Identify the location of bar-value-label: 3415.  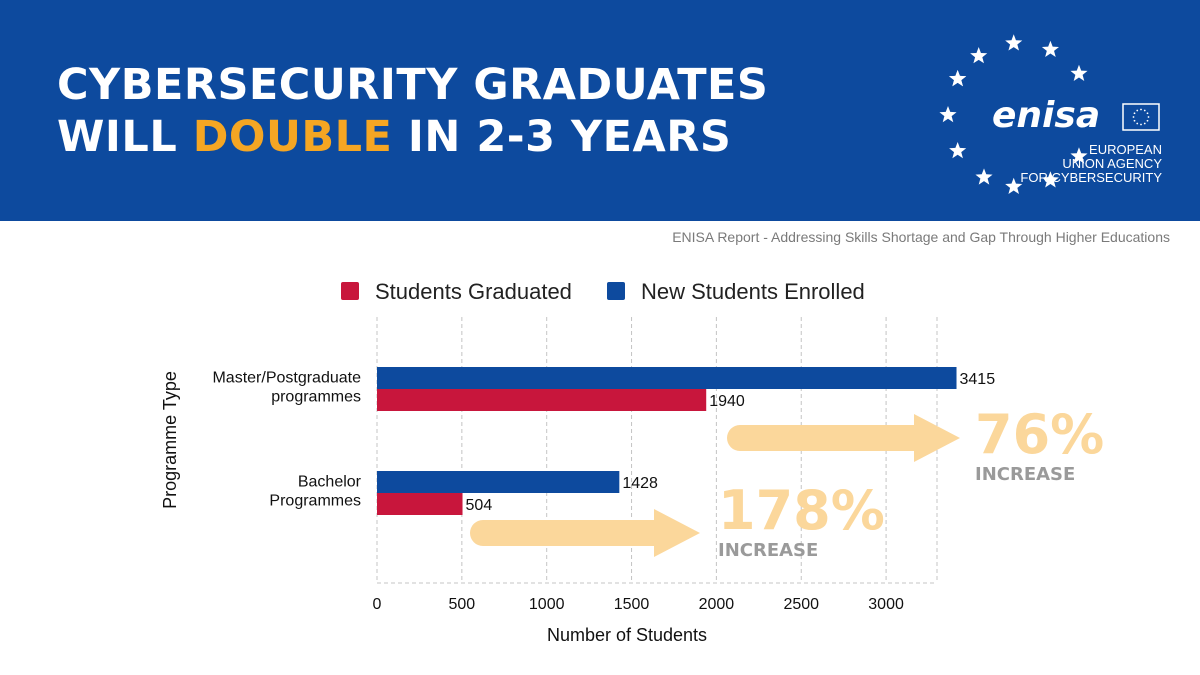
(978, 379).